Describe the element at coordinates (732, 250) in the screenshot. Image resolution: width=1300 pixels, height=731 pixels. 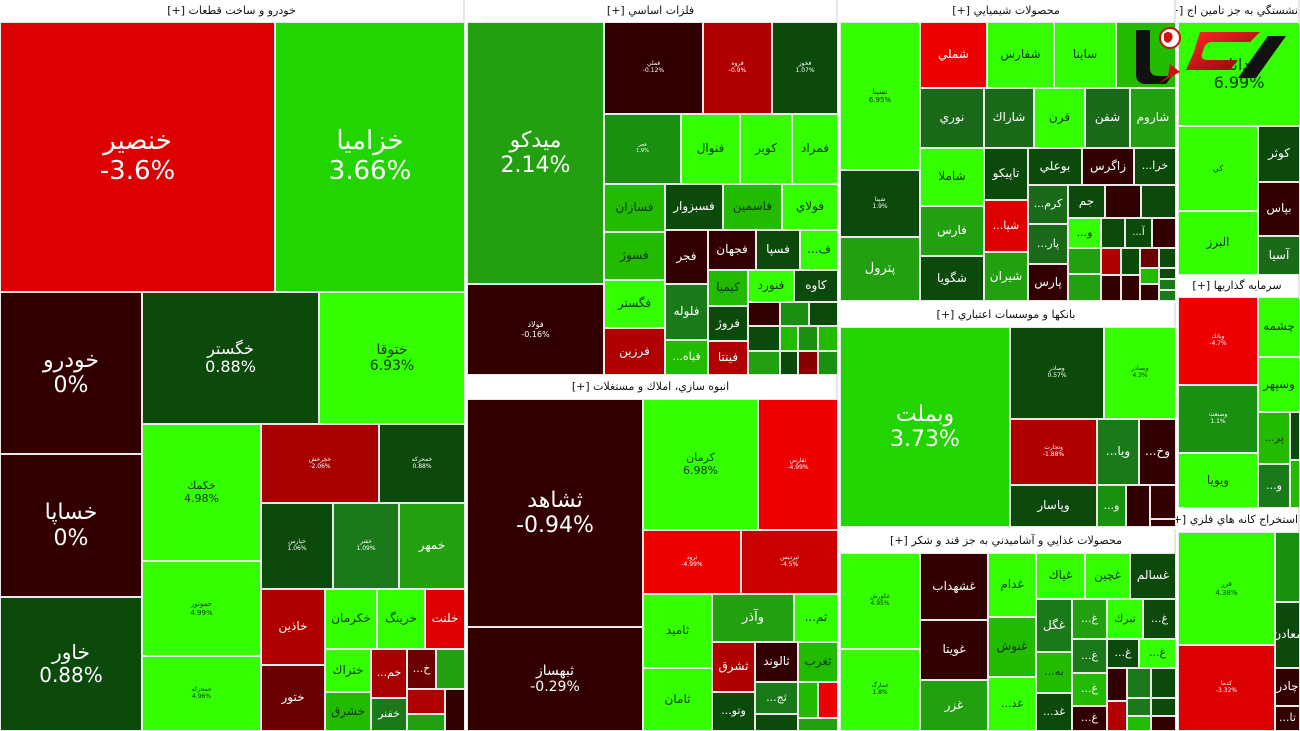
I see `stock-tile: فجهان` at that location.